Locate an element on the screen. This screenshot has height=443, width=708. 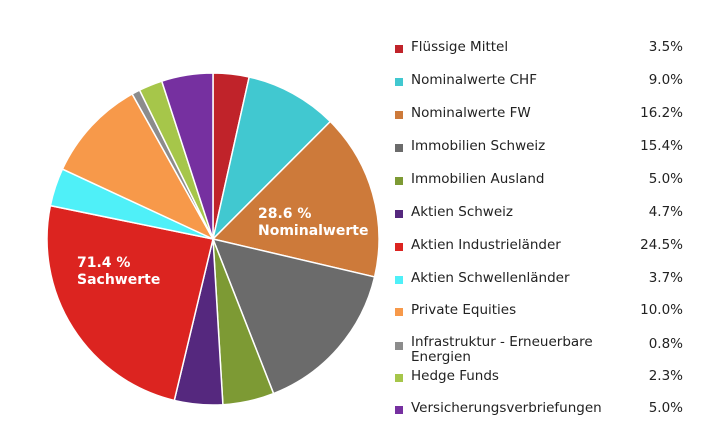
legend-value: 15.4% is located at coordinates (661, 146).